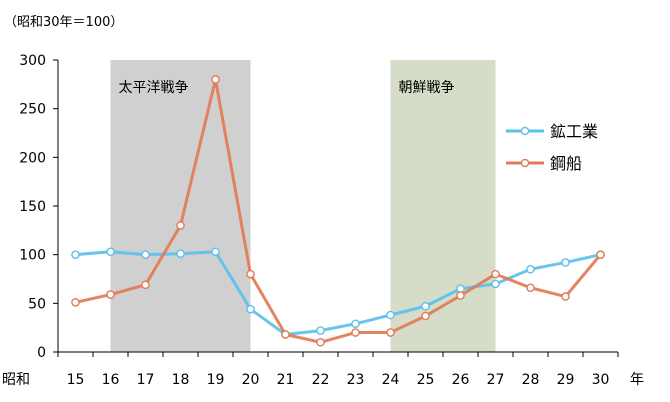 Image resolution: width=670 pixels, height=402 pixels. I want to click on unit-note: （昭和30年＝100）, so click(63, 22).